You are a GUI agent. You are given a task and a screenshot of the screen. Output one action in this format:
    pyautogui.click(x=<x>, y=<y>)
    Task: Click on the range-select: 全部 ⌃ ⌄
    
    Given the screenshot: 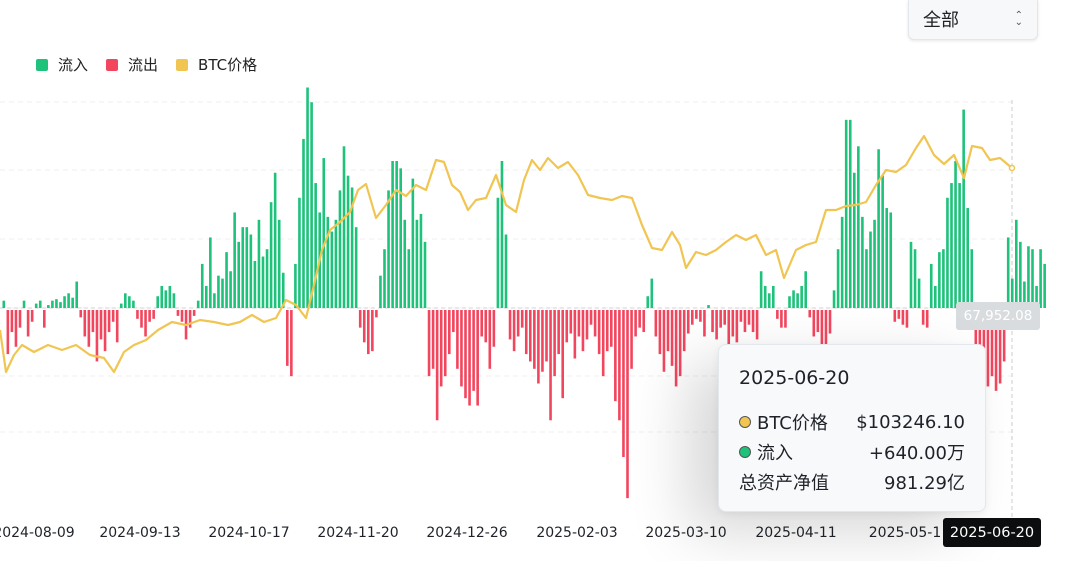 What is the action you would take?
    pyautogui.click(x=973, y=20)
    